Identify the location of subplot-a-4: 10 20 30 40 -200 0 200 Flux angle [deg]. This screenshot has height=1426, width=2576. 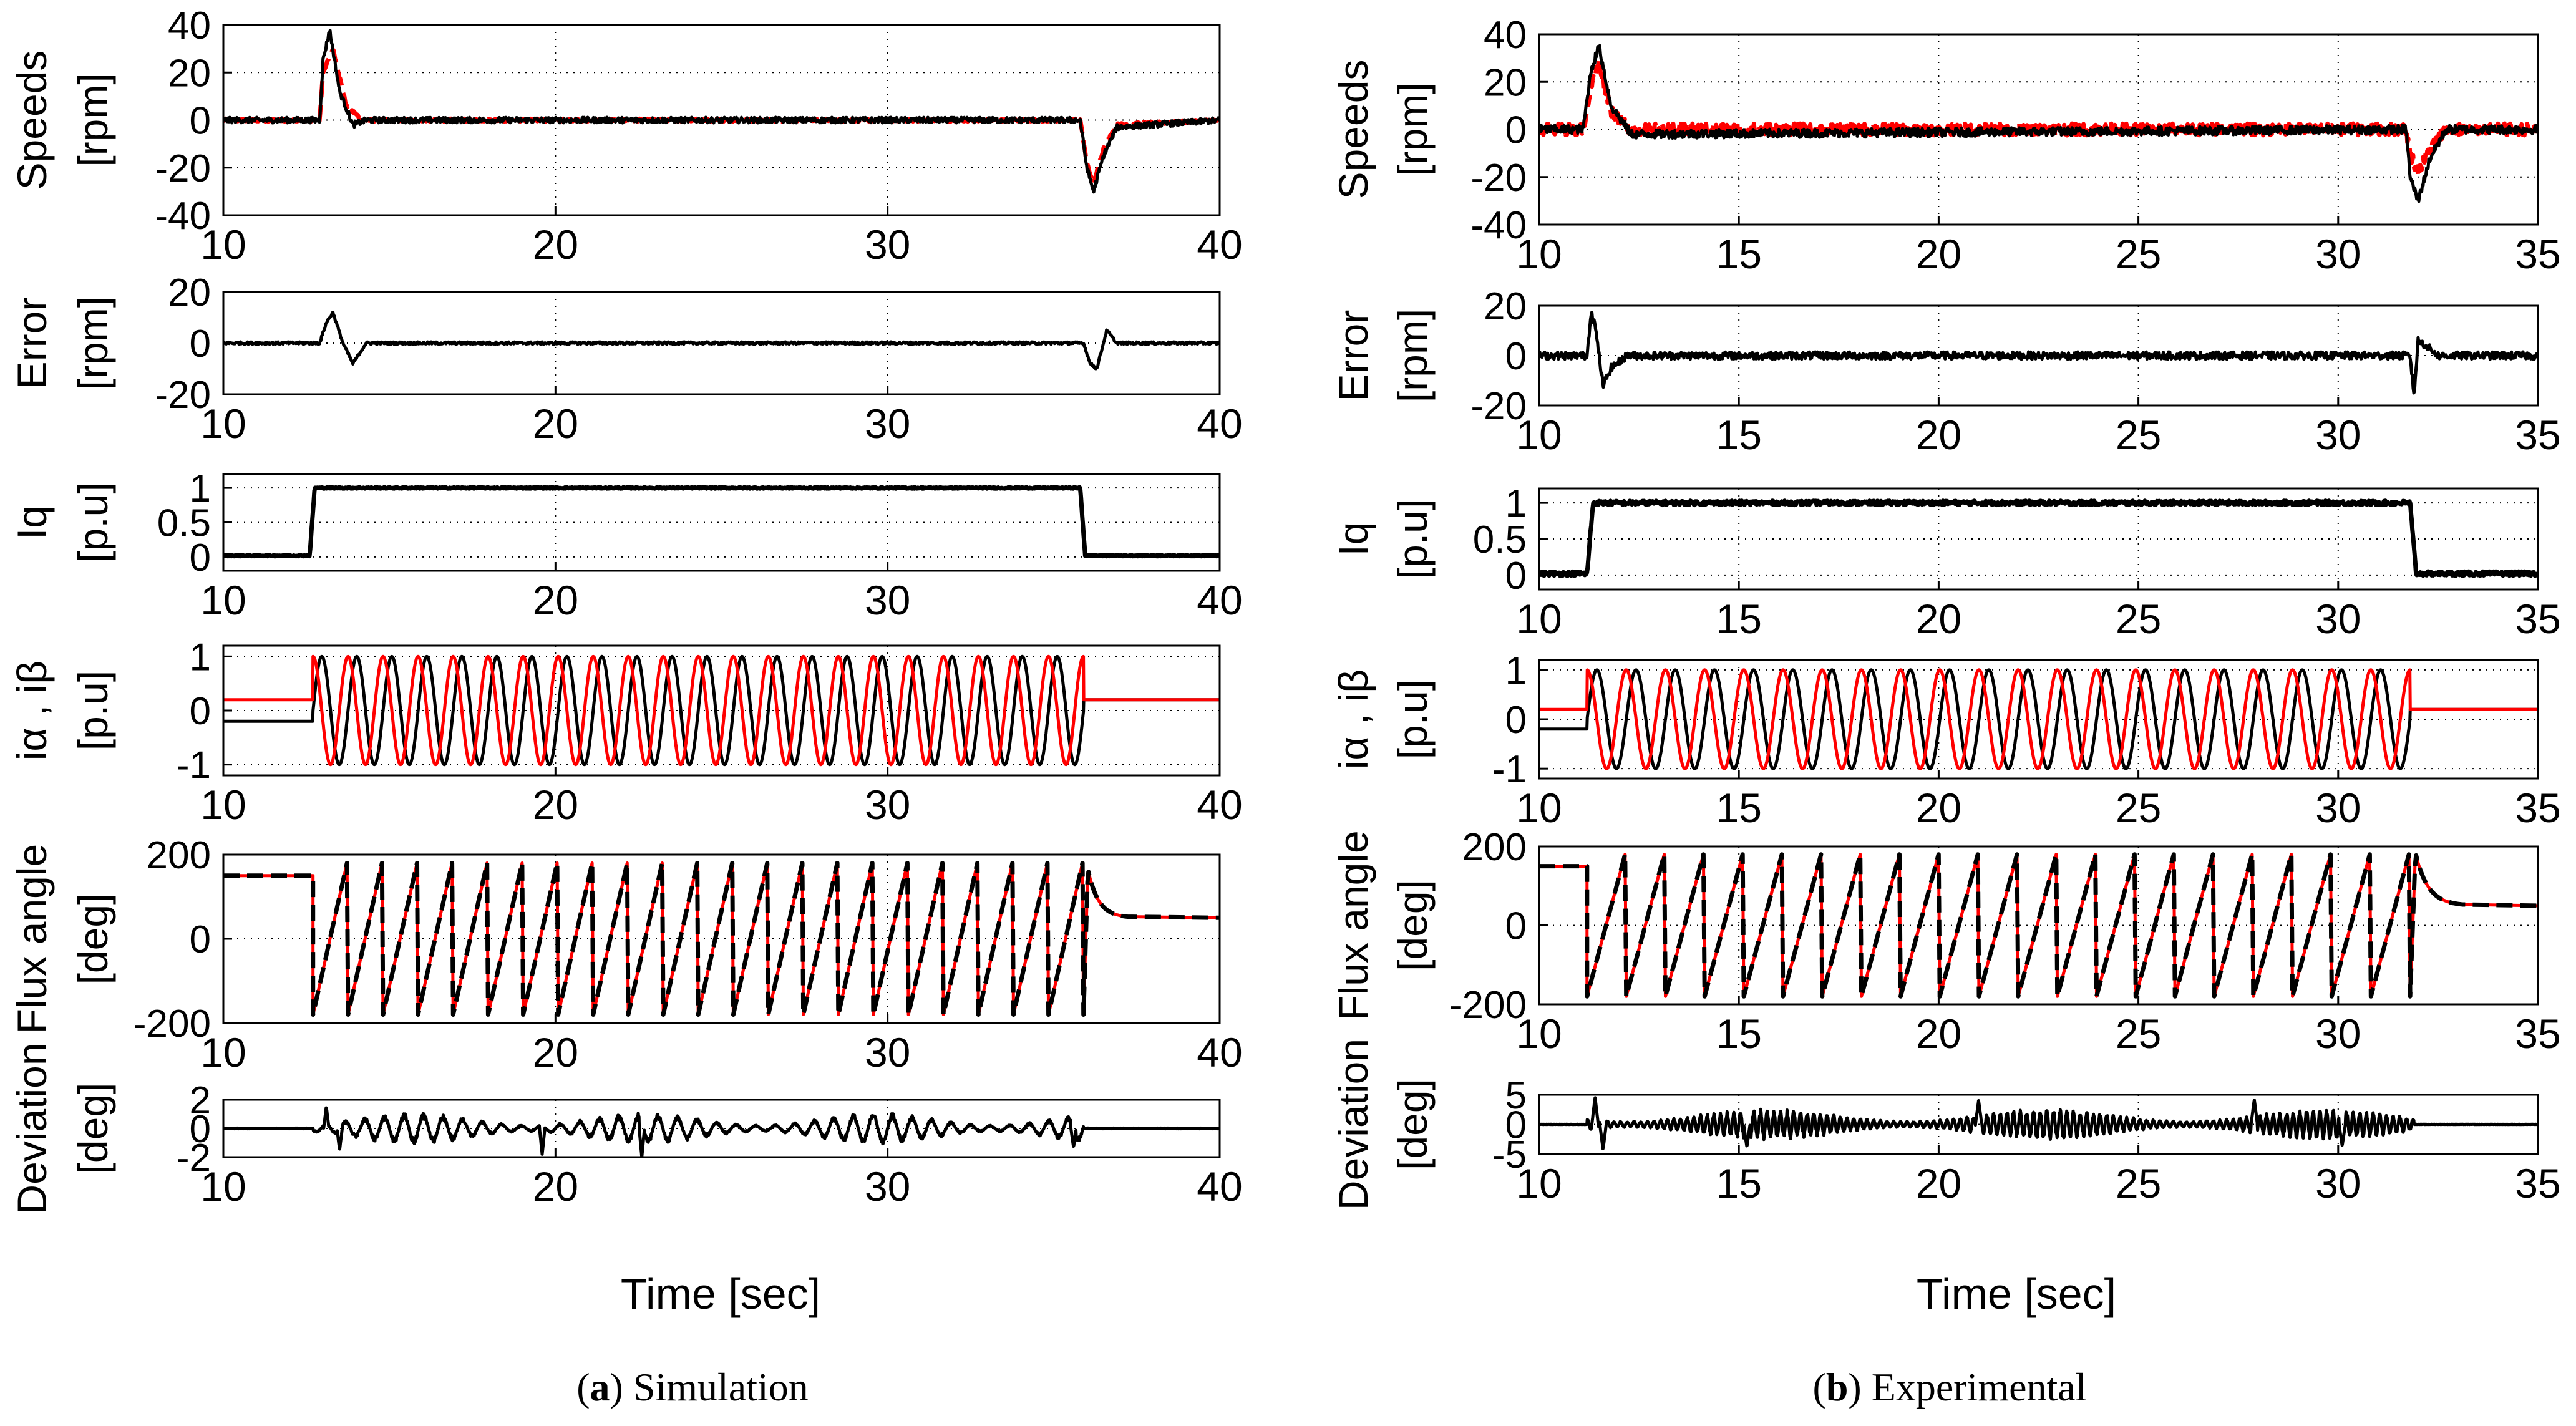
(626, 954).